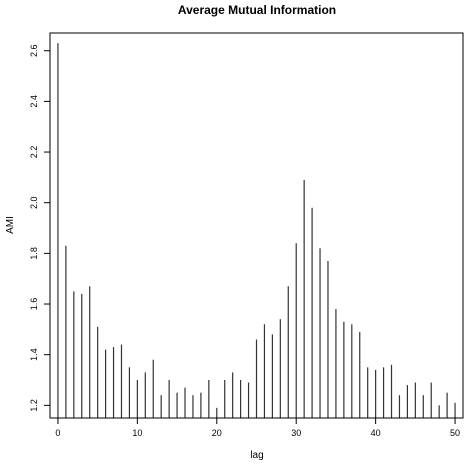  I want to click on y-tick-label: 1.2, so click(34, 405).